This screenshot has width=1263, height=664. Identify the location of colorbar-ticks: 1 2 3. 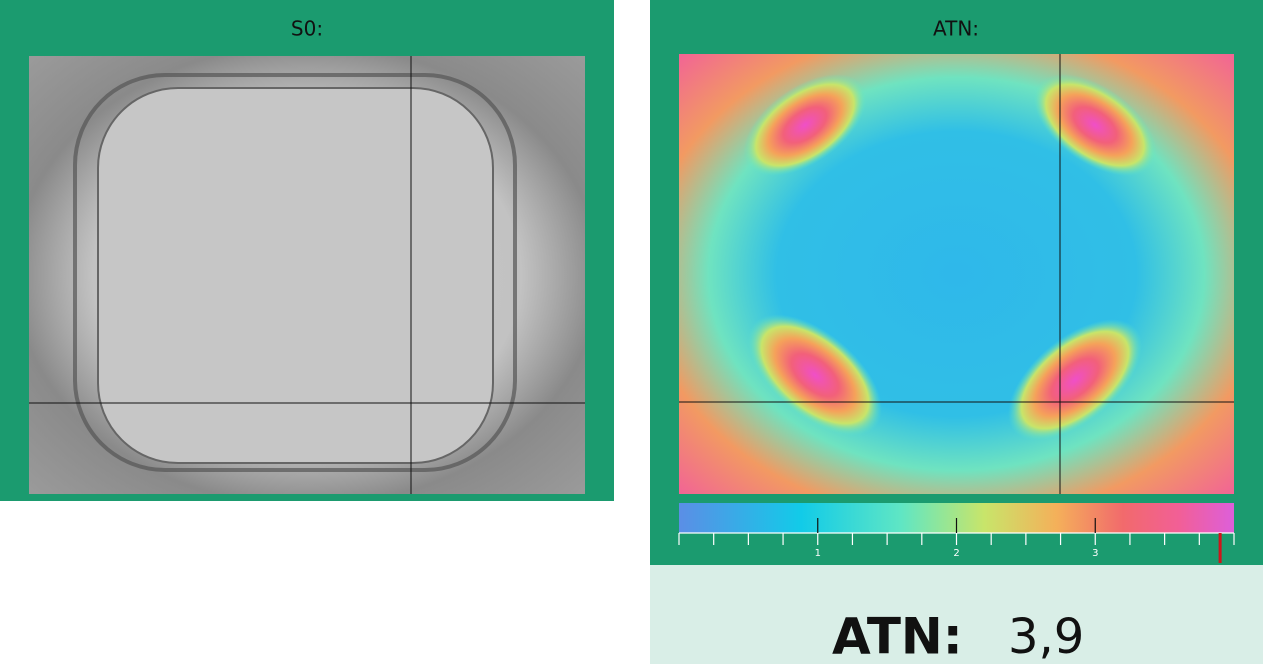
(956, 540).